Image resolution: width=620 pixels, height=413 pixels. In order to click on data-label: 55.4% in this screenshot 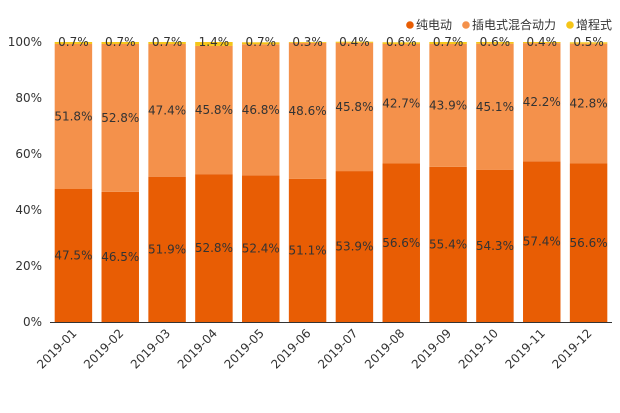, I will do `click(448, 244)`.